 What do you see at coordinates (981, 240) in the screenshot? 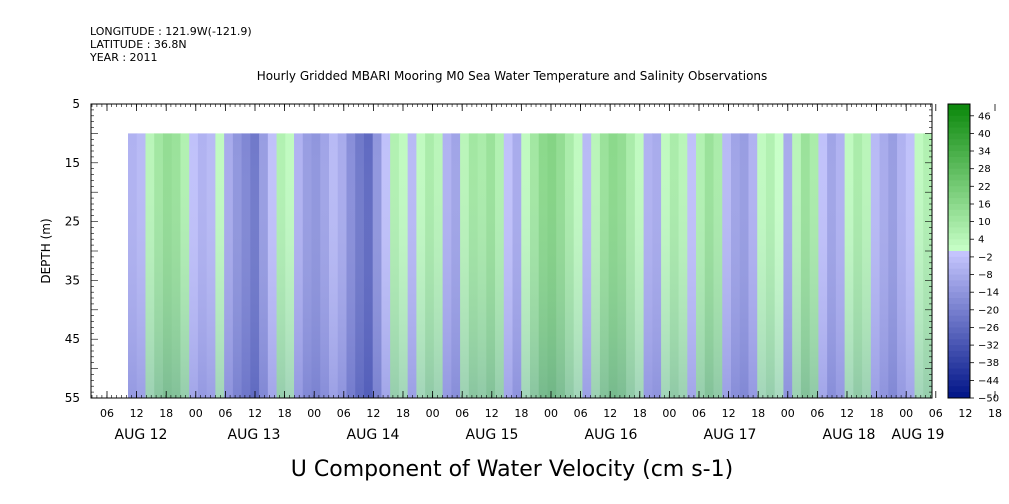
I see `colorbar-tick-label: 4` at bounding box center [981, 240].